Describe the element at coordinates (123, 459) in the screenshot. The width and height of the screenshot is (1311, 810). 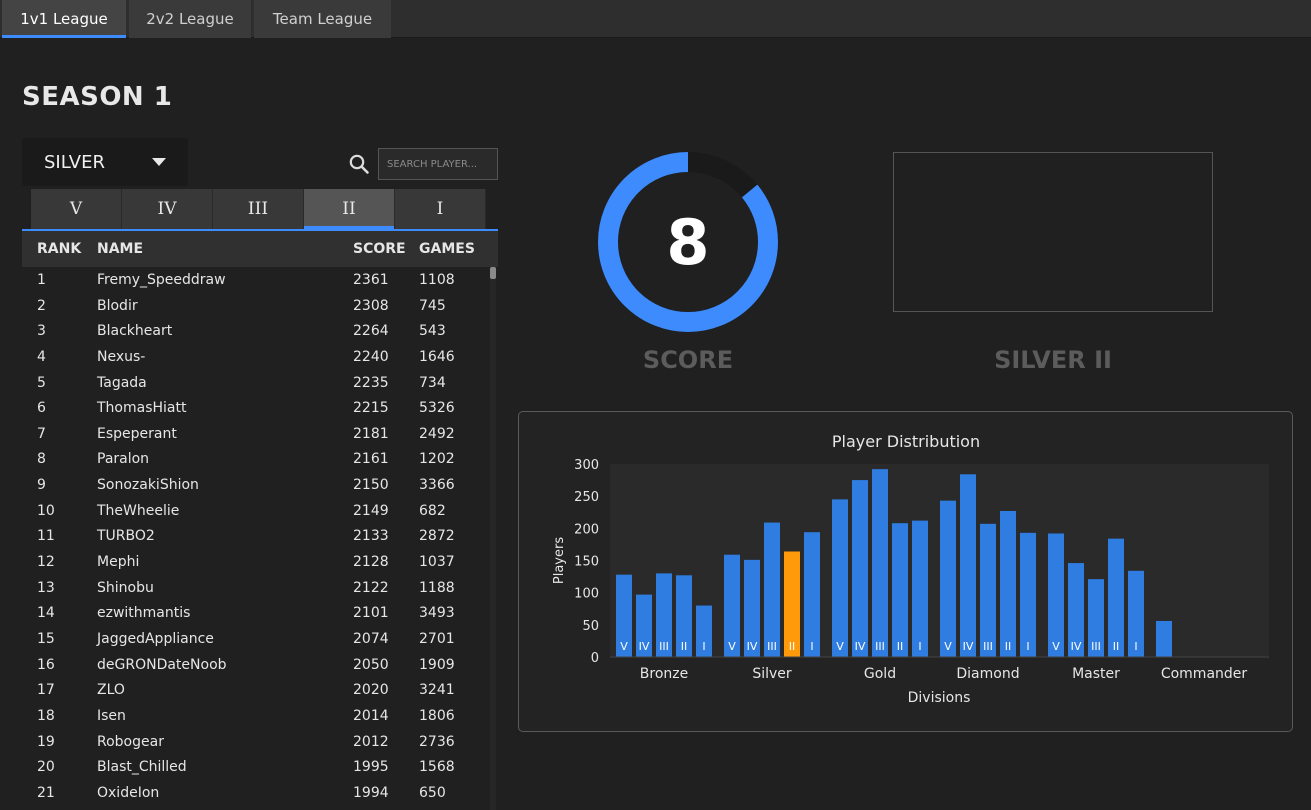
I see `name-cell: Paralon` at that location.